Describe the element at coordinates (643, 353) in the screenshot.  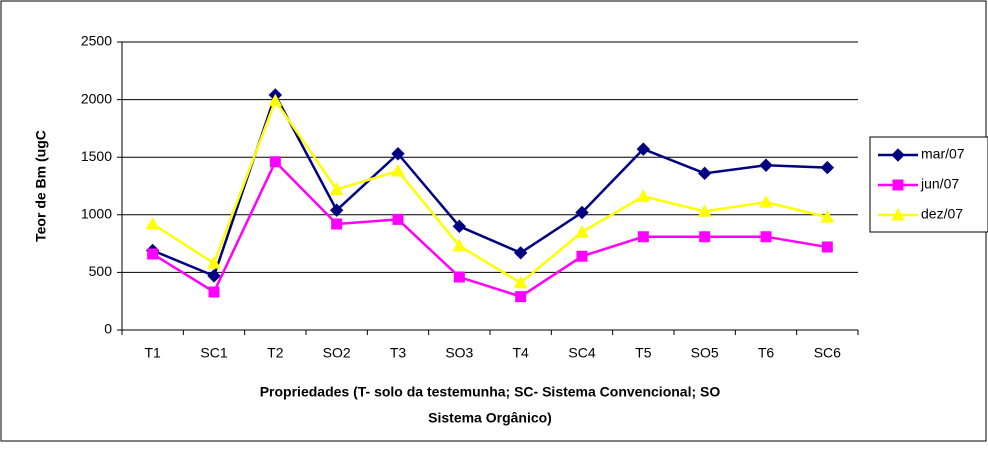
I see `x-tick-label: T5` at that location.